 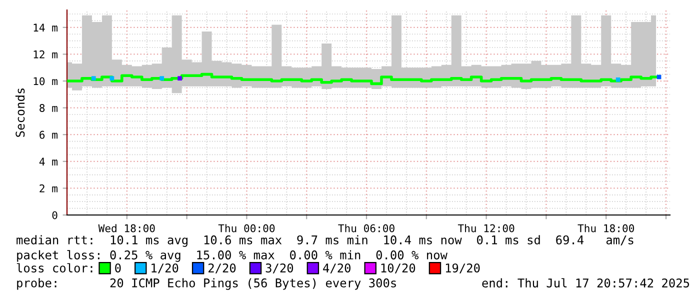 What do you see at coordinates (49, 134) in the screenshot?
I see `y-tick-label: 6 m` at bounding box center [49, 134].